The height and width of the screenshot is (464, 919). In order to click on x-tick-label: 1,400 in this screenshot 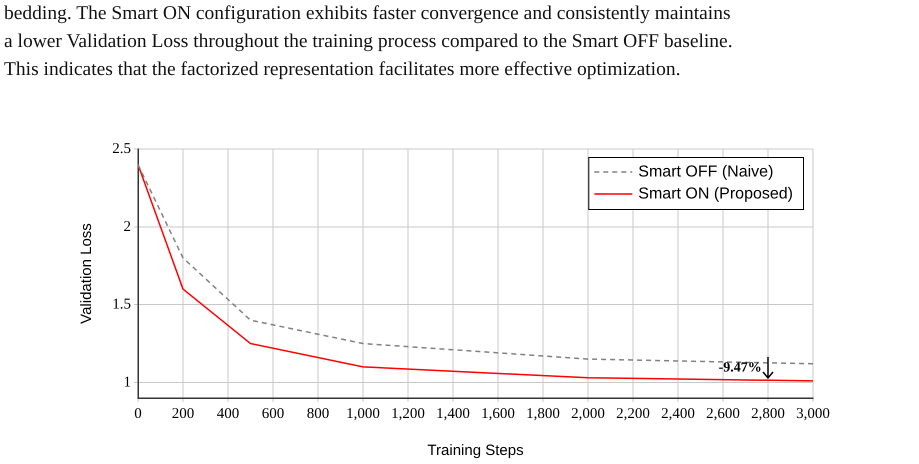, I will do `click(453, 414)`.